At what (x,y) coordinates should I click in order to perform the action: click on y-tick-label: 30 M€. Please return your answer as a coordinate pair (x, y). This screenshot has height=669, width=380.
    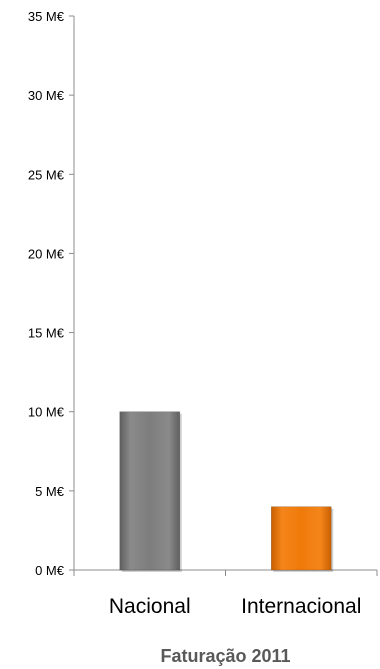
    Looking at the image, I should click on (46, 95).